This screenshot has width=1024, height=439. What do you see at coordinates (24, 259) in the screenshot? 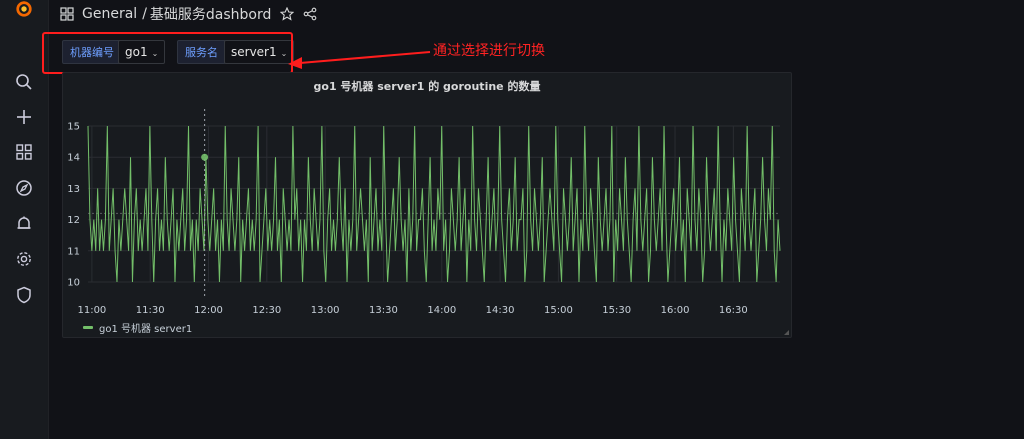
I see `settings-gear-icon` at bounding box center [24, 259].